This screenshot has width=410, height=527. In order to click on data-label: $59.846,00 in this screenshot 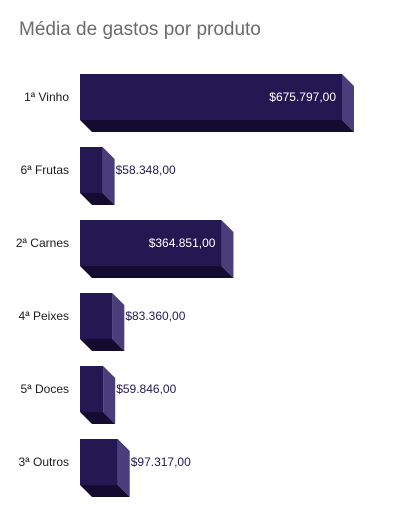, I will do `click(146, 389)`.